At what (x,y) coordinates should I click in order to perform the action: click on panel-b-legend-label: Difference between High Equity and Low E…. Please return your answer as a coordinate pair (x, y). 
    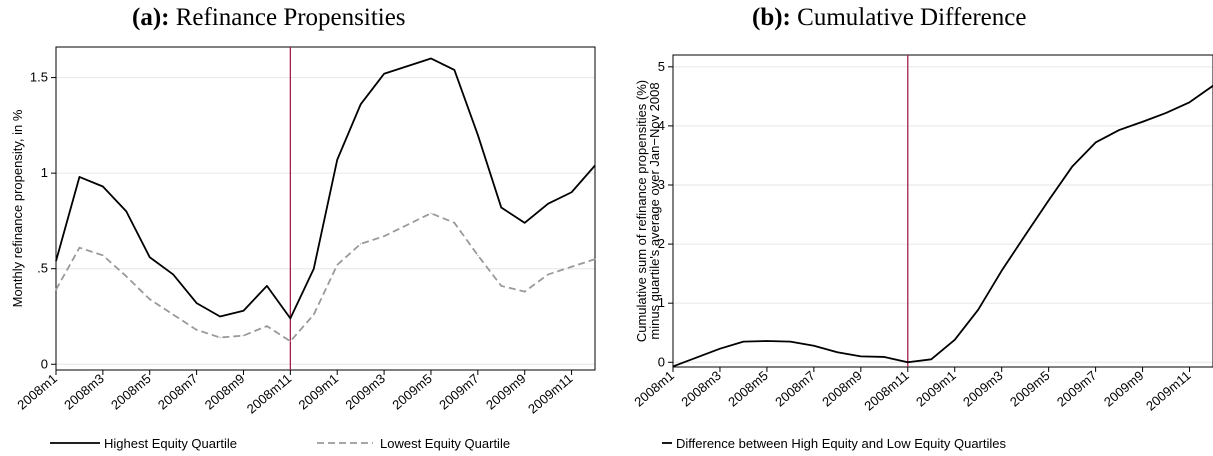
    Looking at the image, I should click on (841, 443).